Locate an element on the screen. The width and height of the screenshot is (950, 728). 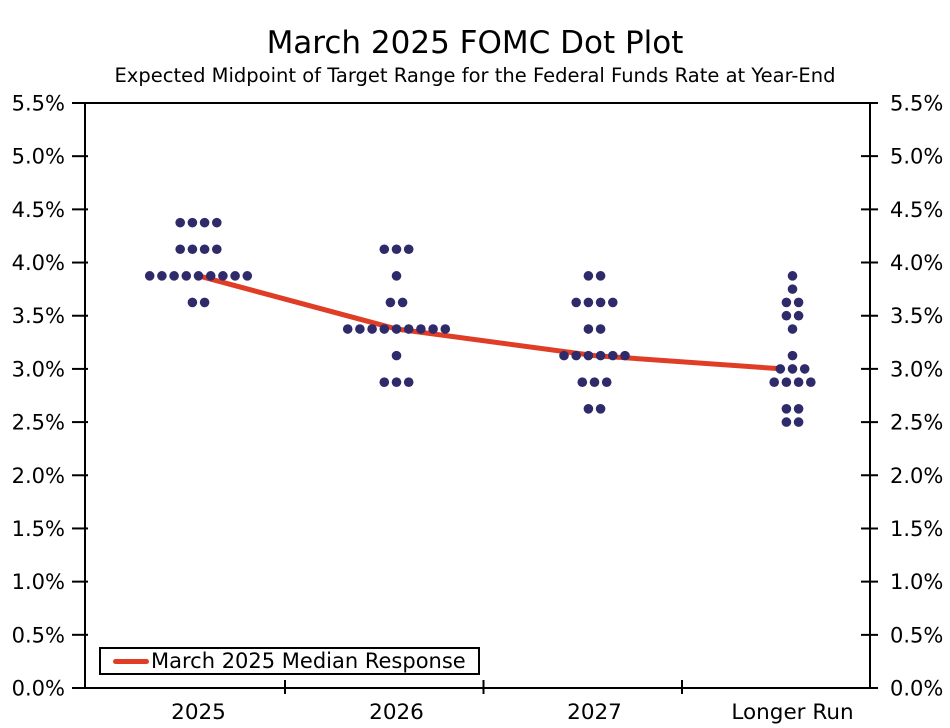
x-category-label: 2027 is located at coordinates (594, 712).